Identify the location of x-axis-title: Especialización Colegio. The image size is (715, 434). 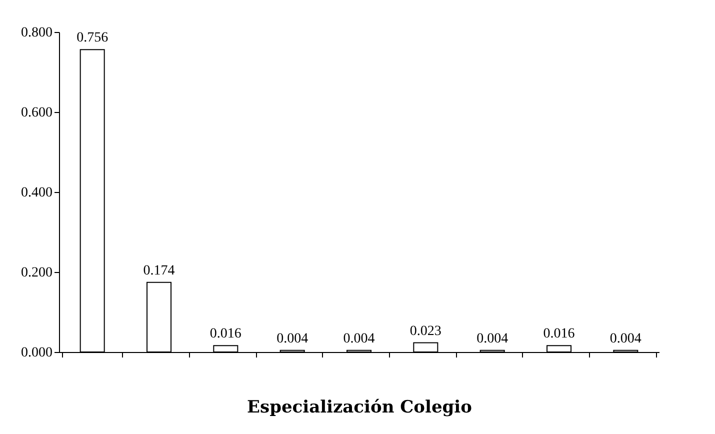
(359, 408).